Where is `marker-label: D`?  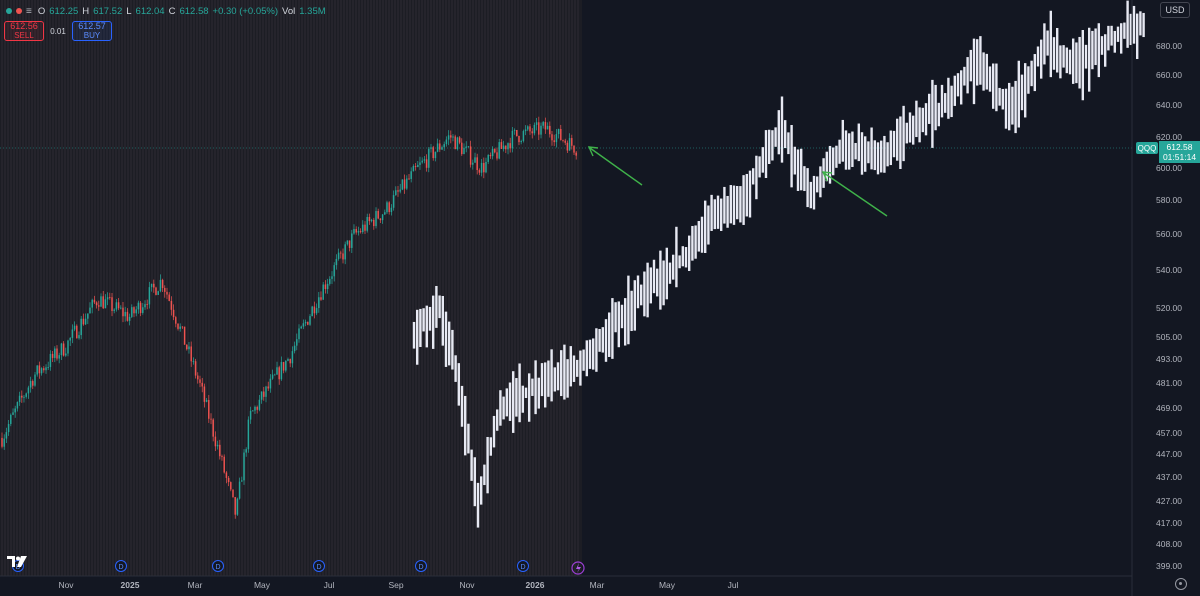
marker-label: D is located at coordinates (318, 567).